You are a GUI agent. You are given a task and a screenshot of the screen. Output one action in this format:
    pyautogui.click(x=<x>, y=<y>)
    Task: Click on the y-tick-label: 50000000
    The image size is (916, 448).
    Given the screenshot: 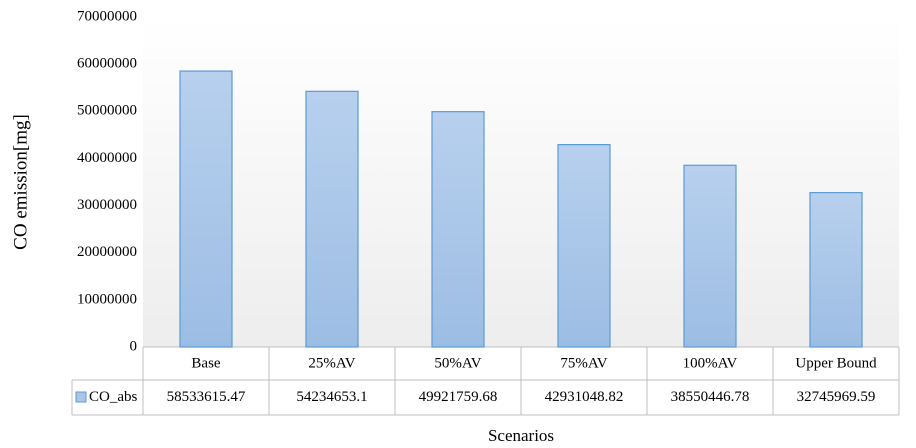 What is the action you would take?
    pyautogui.click(x=107, y=111)
    